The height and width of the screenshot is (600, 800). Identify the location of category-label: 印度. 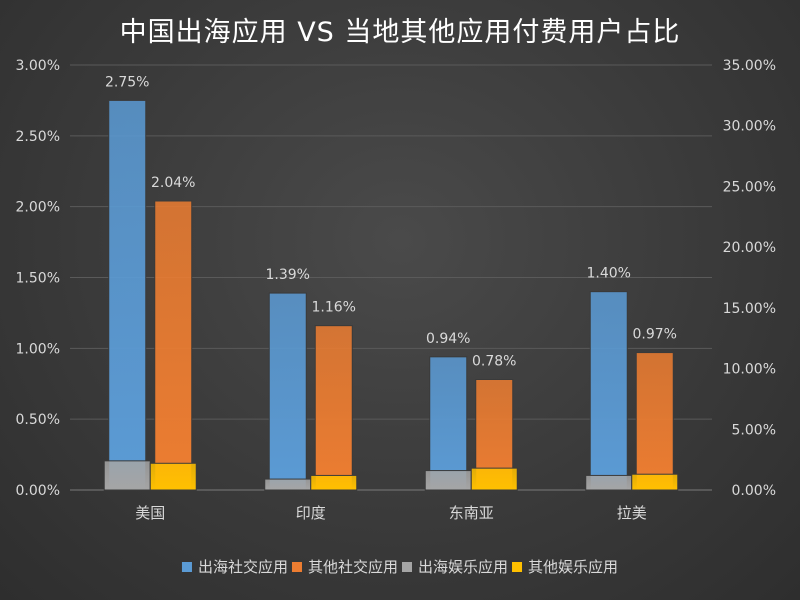
(311, 513).